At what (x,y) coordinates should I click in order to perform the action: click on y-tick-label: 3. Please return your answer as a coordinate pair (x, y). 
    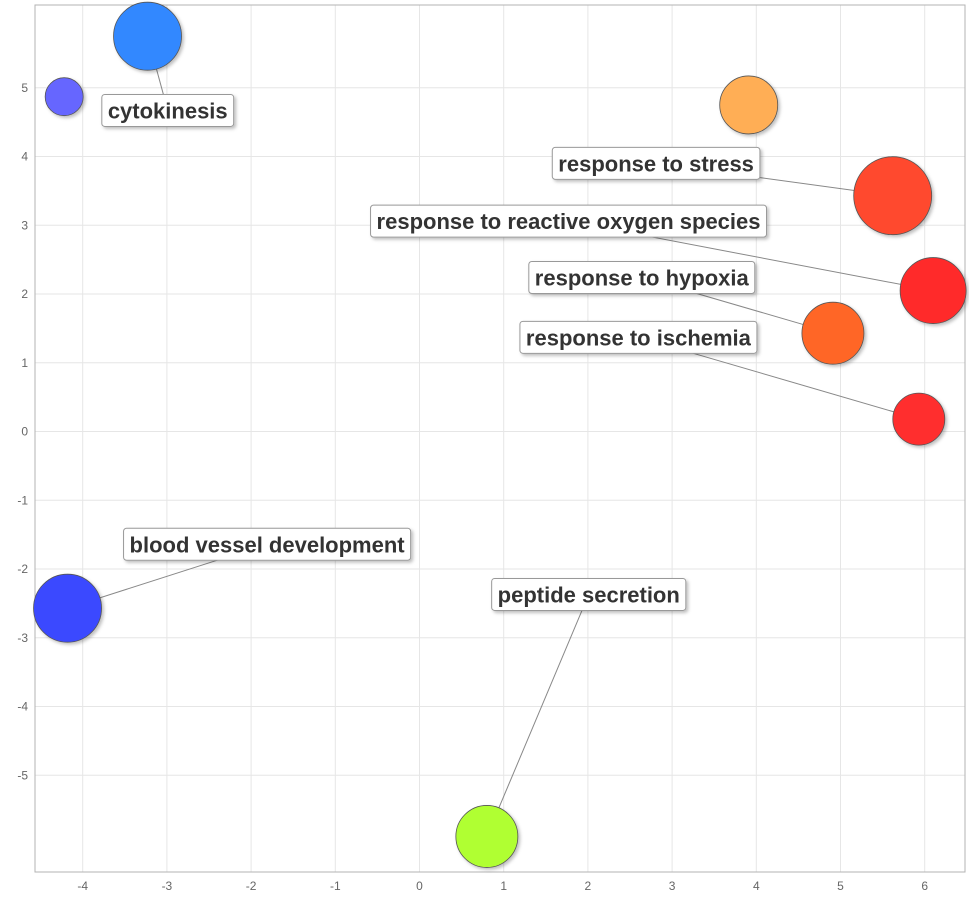
    Looking at the image, I should click on (24, 225).